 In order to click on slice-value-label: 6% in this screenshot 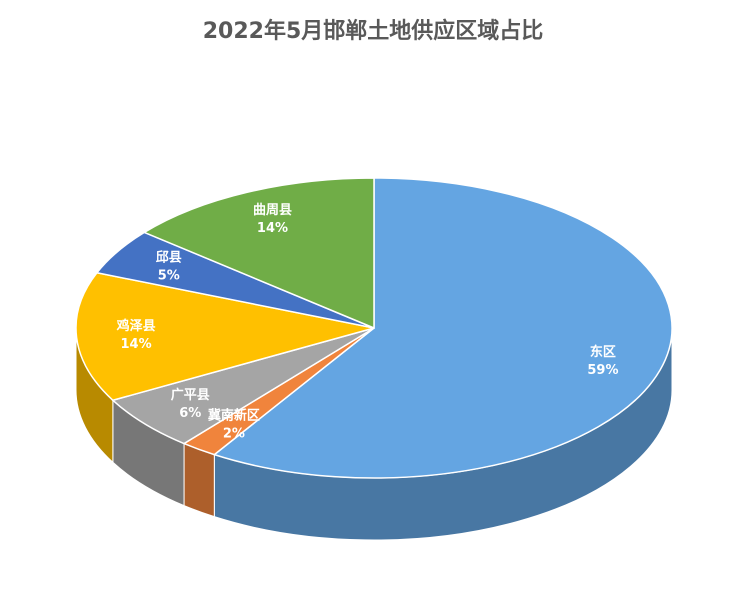, I will do `click(190, 413)`.